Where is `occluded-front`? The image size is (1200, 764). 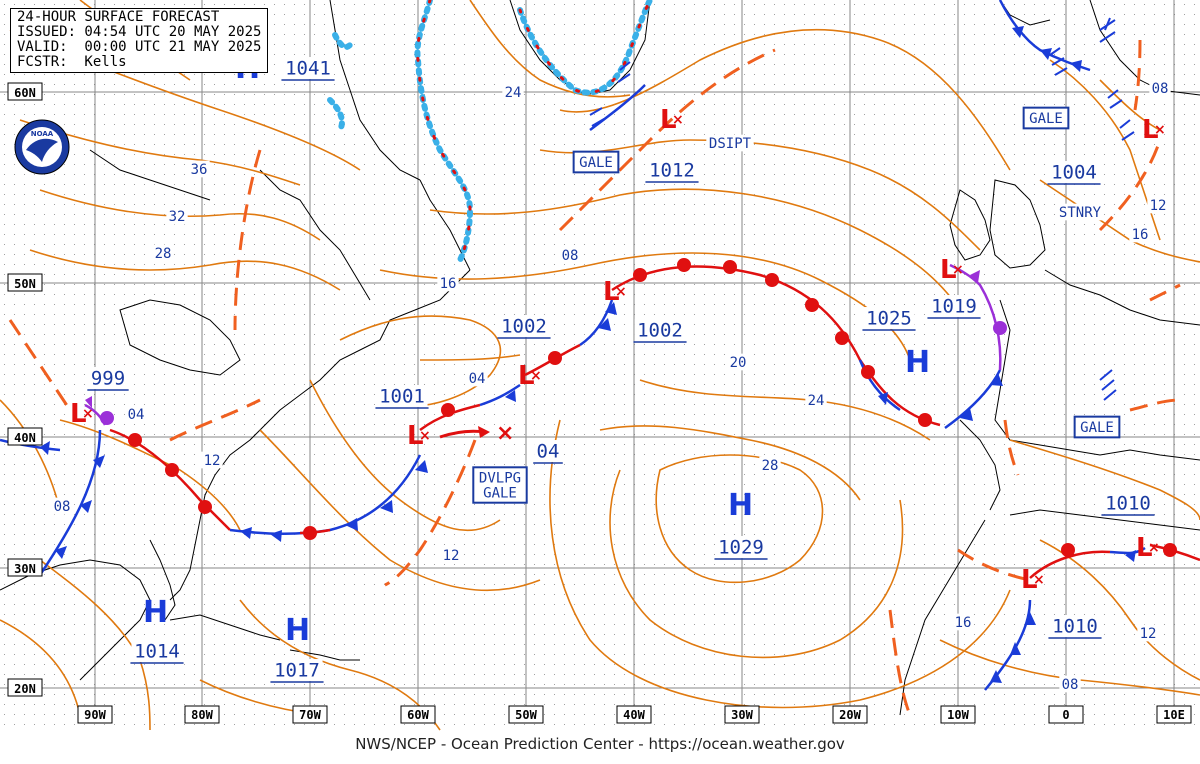 occluded-front is located at coordinates (975, 317).